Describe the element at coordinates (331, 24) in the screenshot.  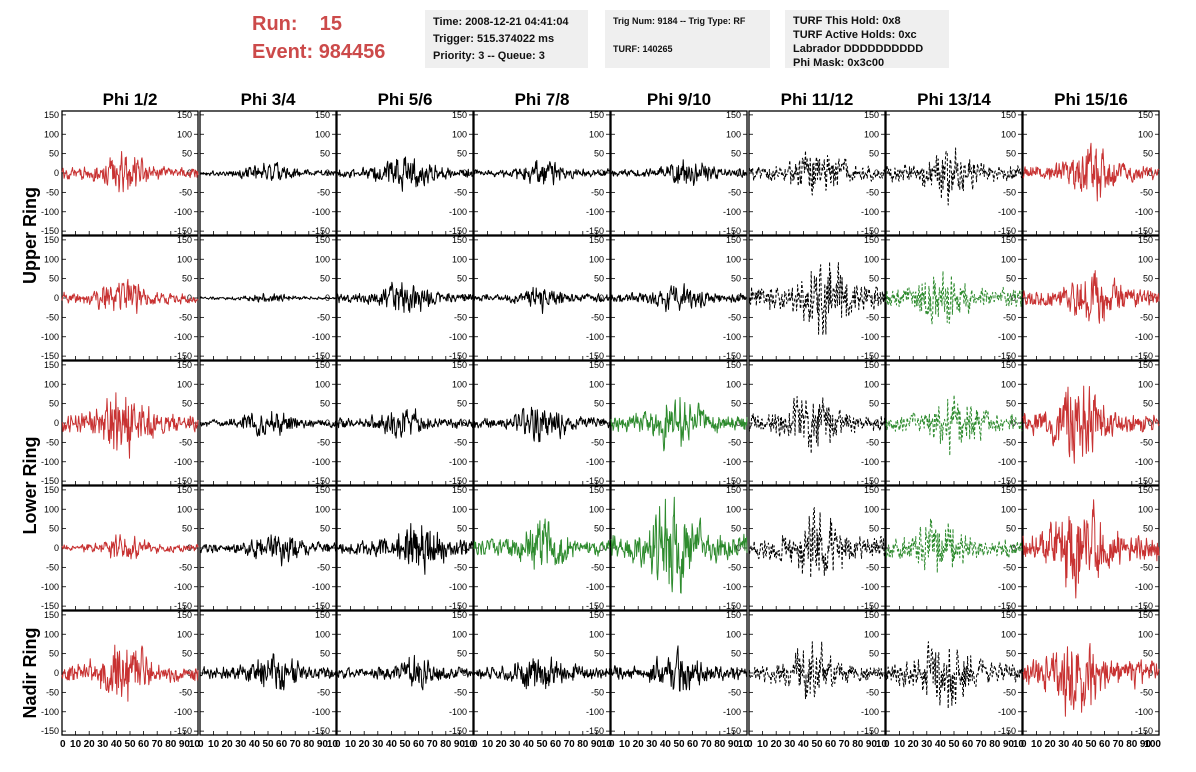
I see `run-value: 15` at that location.